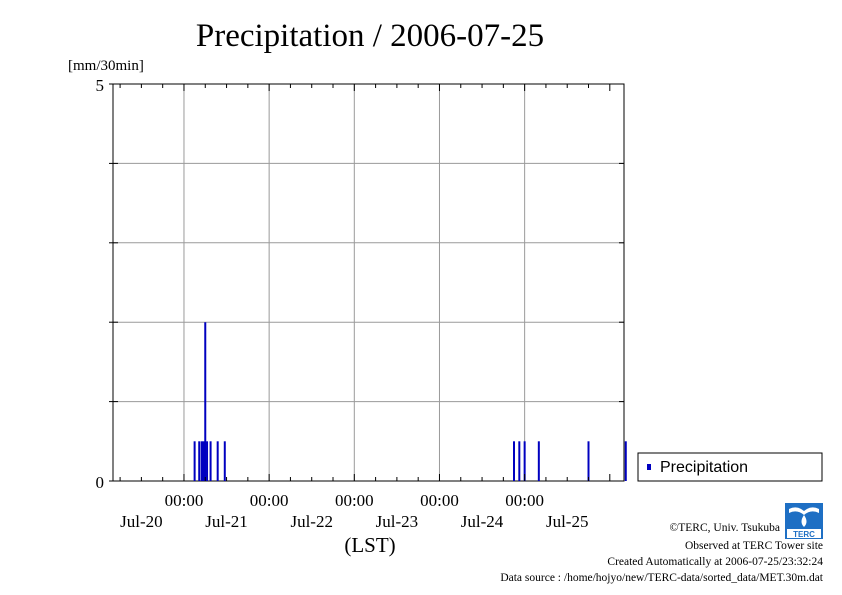 Image resolution: width=842 pixels, height=595 pixels. Describe the element at coordinates (804, 521) in the screenshot. I see `terc-logo: TERC` at that location.